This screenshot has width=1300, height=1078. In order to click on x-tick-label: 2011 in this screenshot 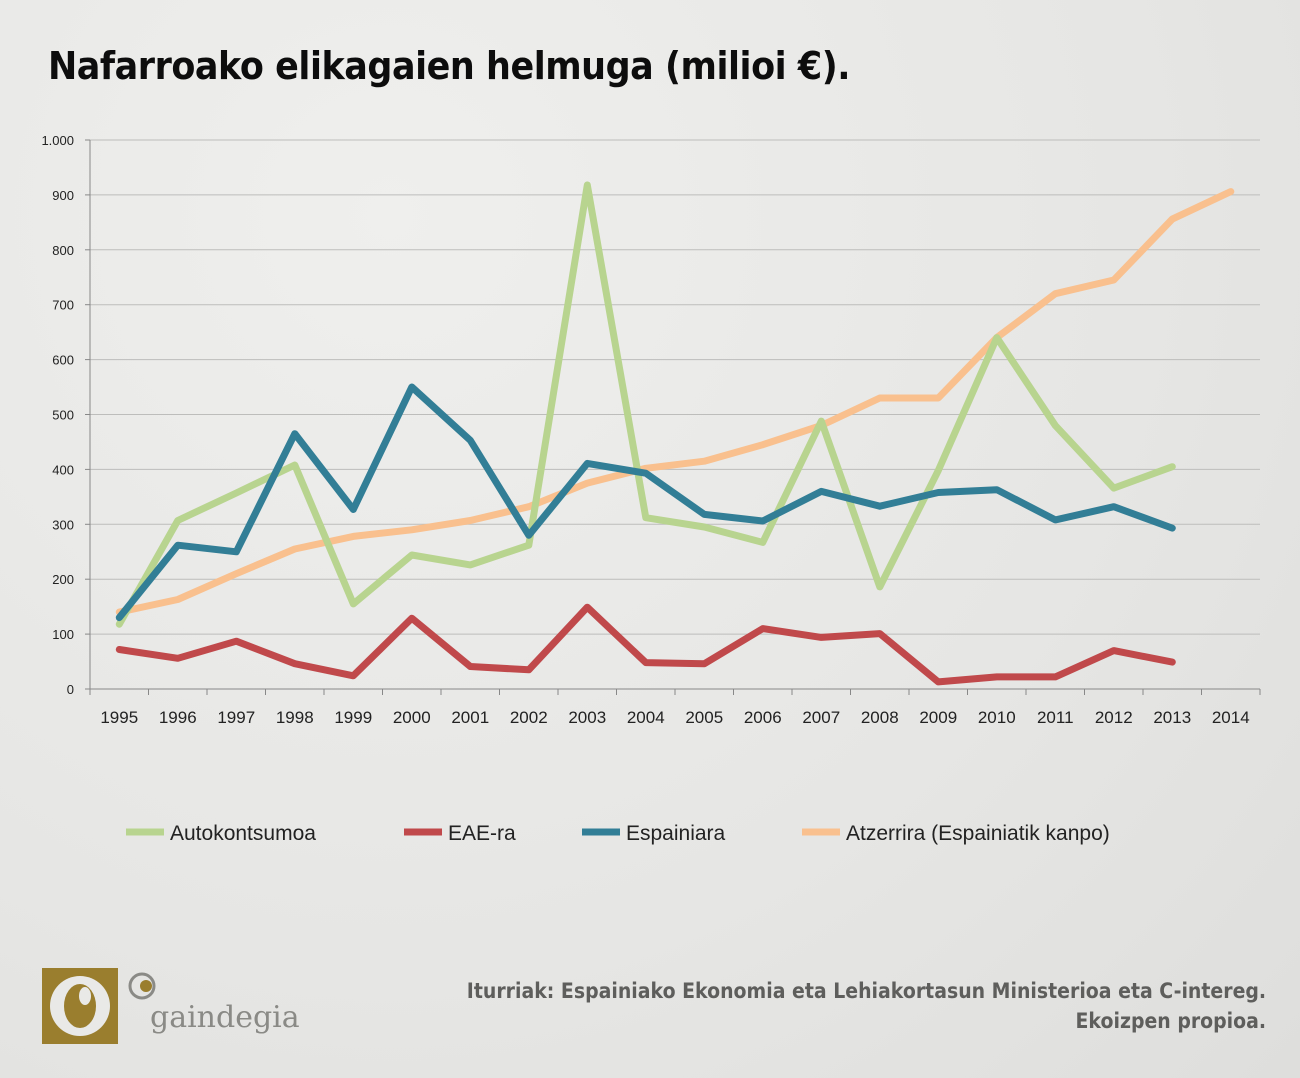, I will do `click(1055, 717)`.